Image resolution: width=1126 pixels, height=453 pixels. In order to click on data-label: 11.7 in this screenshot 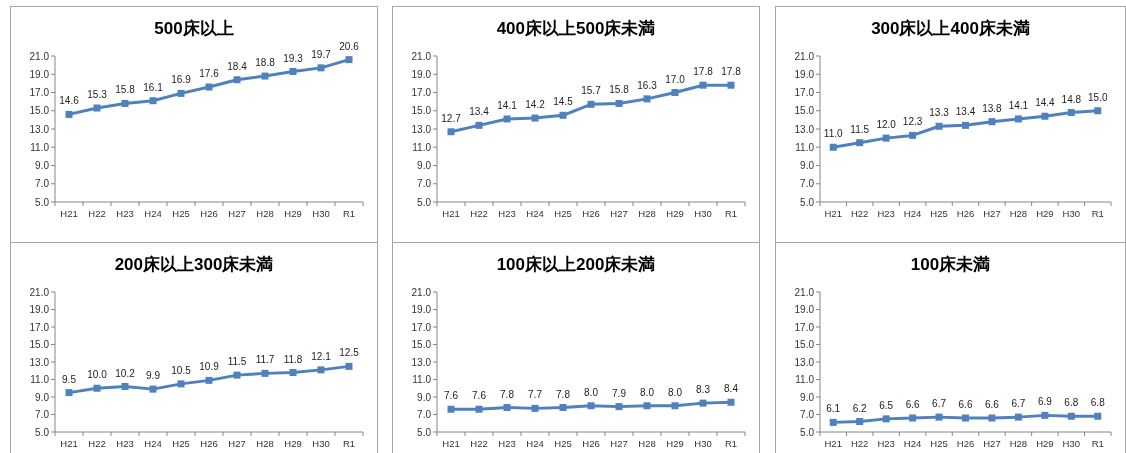, I will do `click(265, 360)`.